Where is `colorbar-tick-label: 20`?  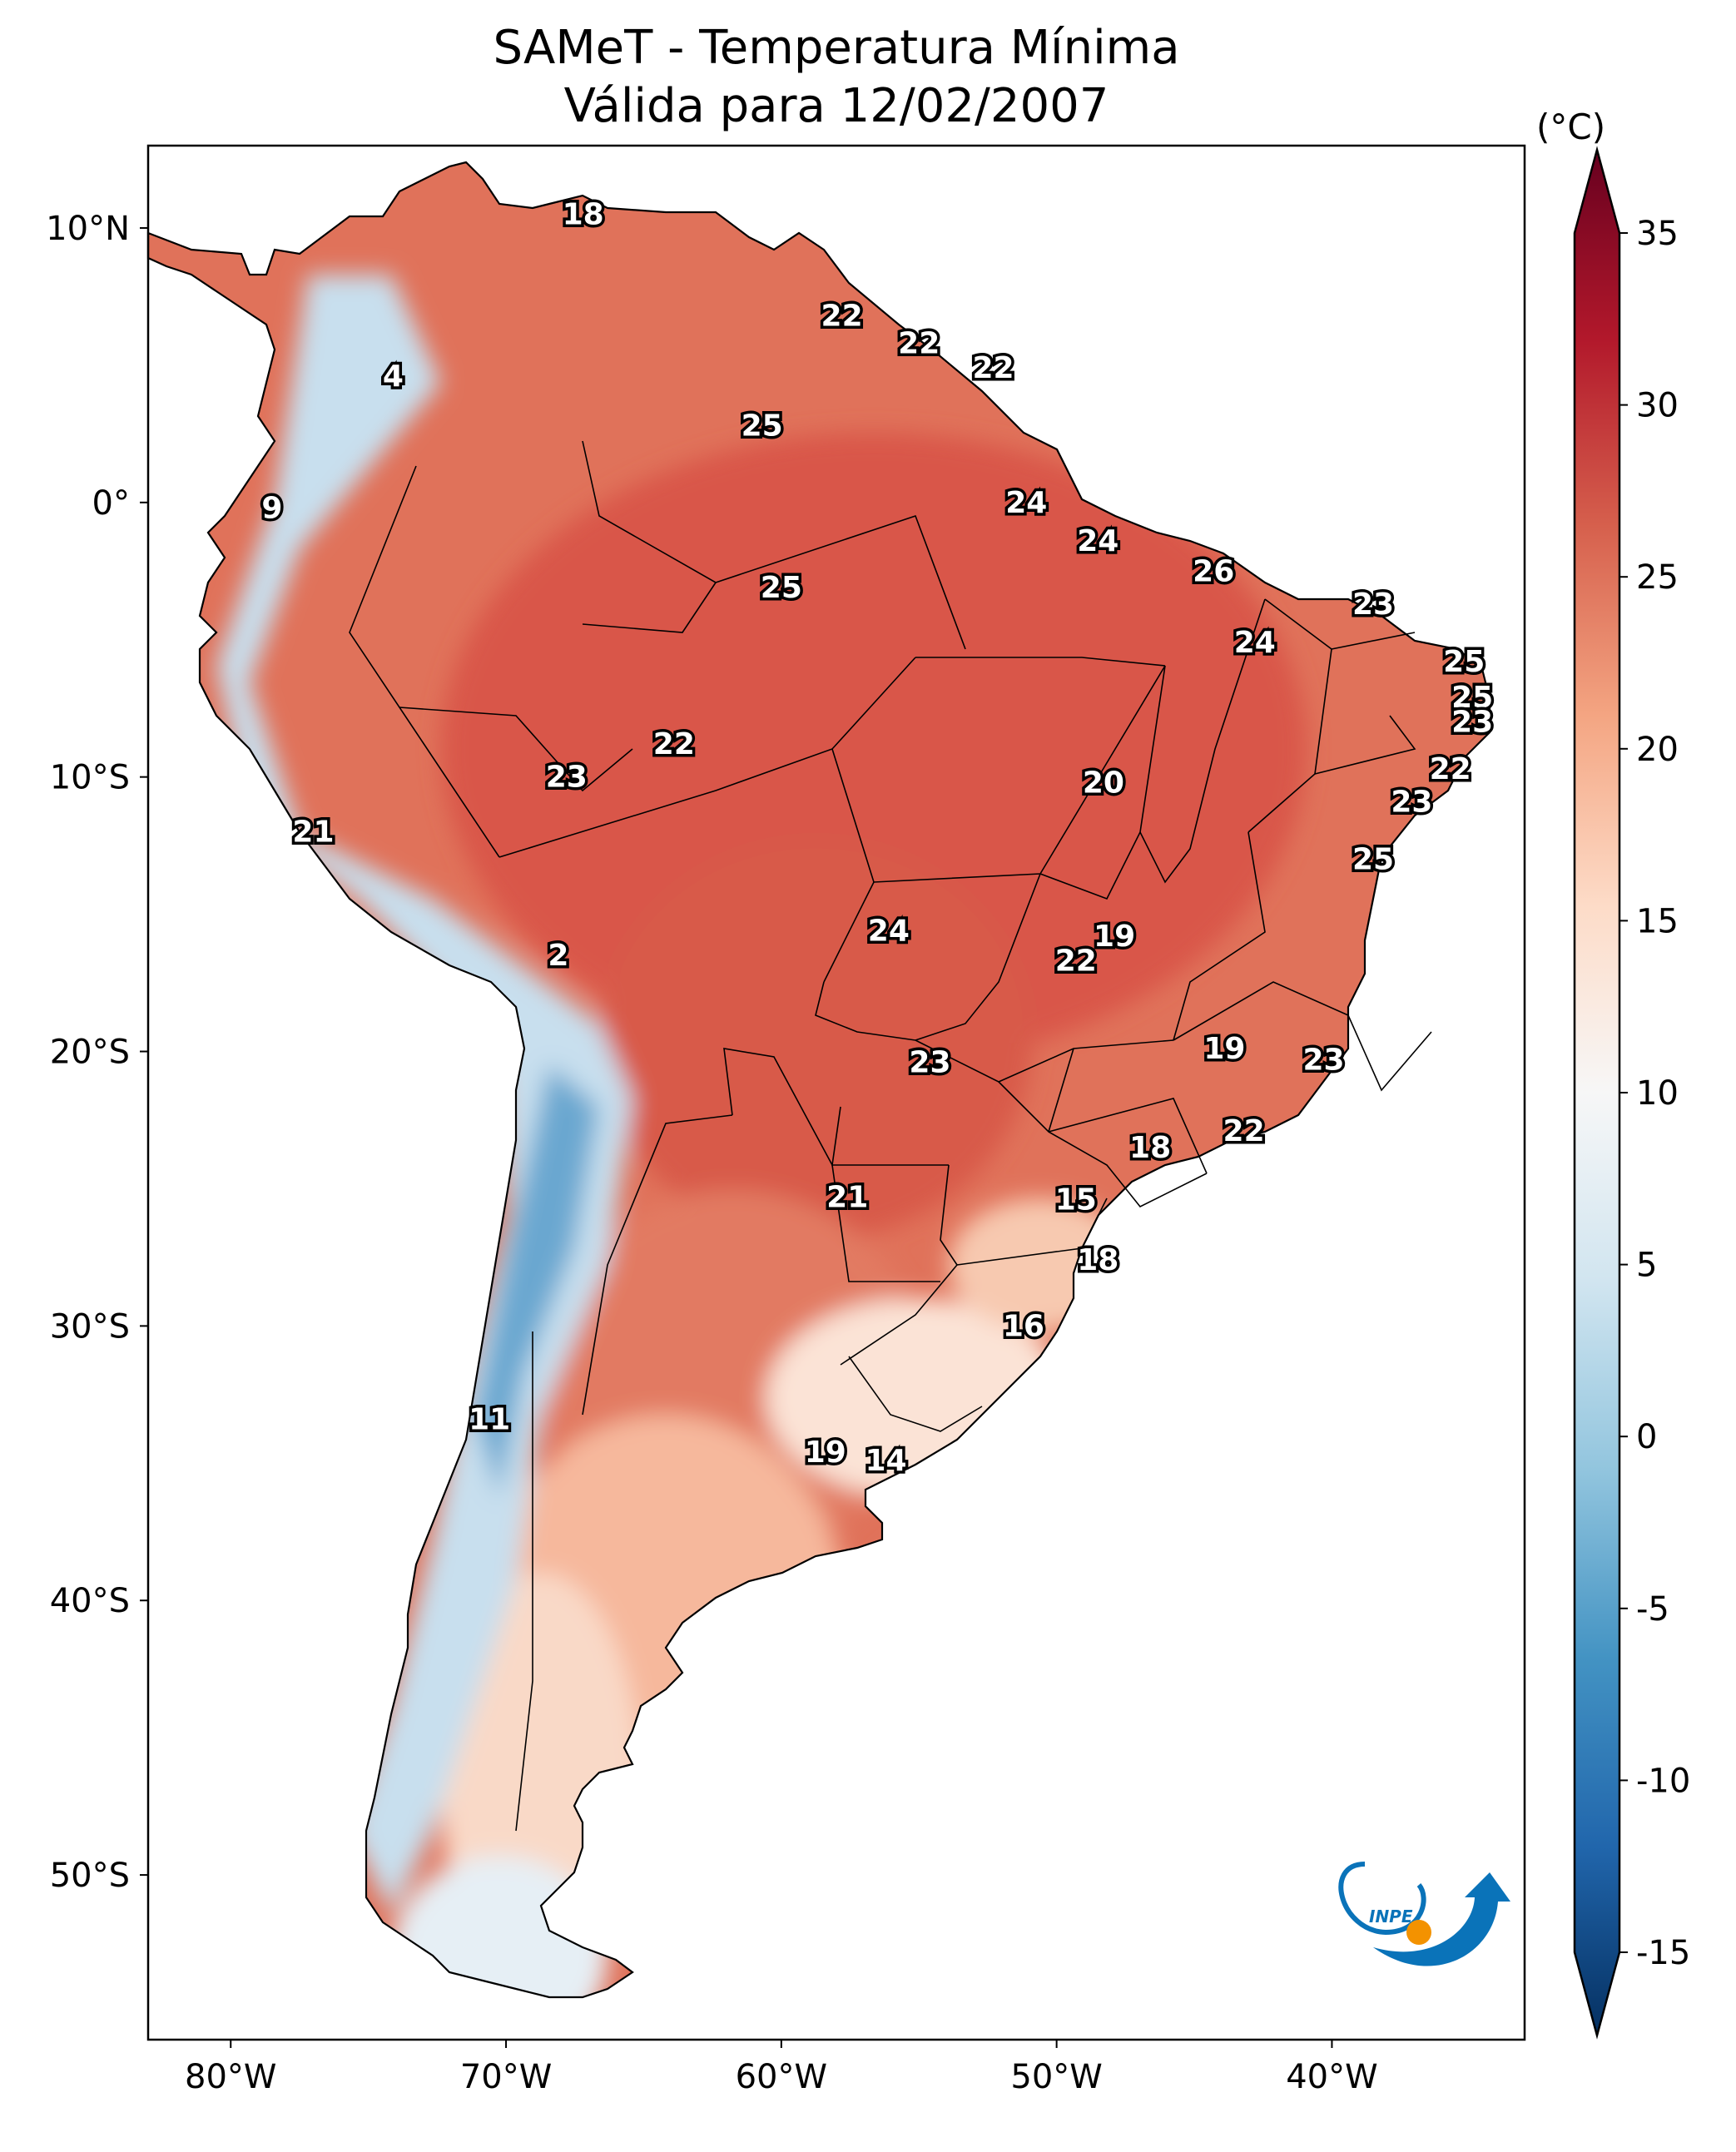
colorbar-tick-label: 20 is located at coordinates (1658, 750).